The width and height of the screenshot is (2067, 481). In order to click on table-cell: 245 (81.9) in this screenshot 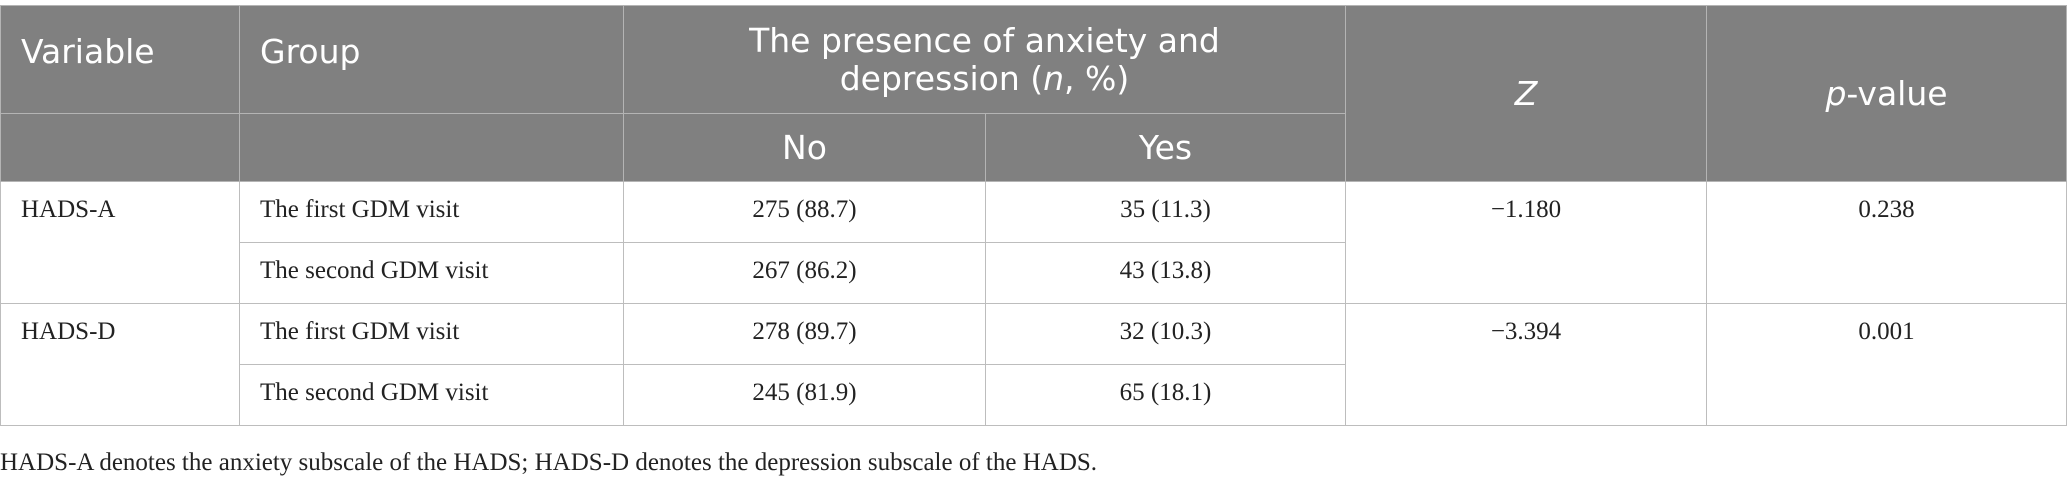, I will do `click(804, 395)`.